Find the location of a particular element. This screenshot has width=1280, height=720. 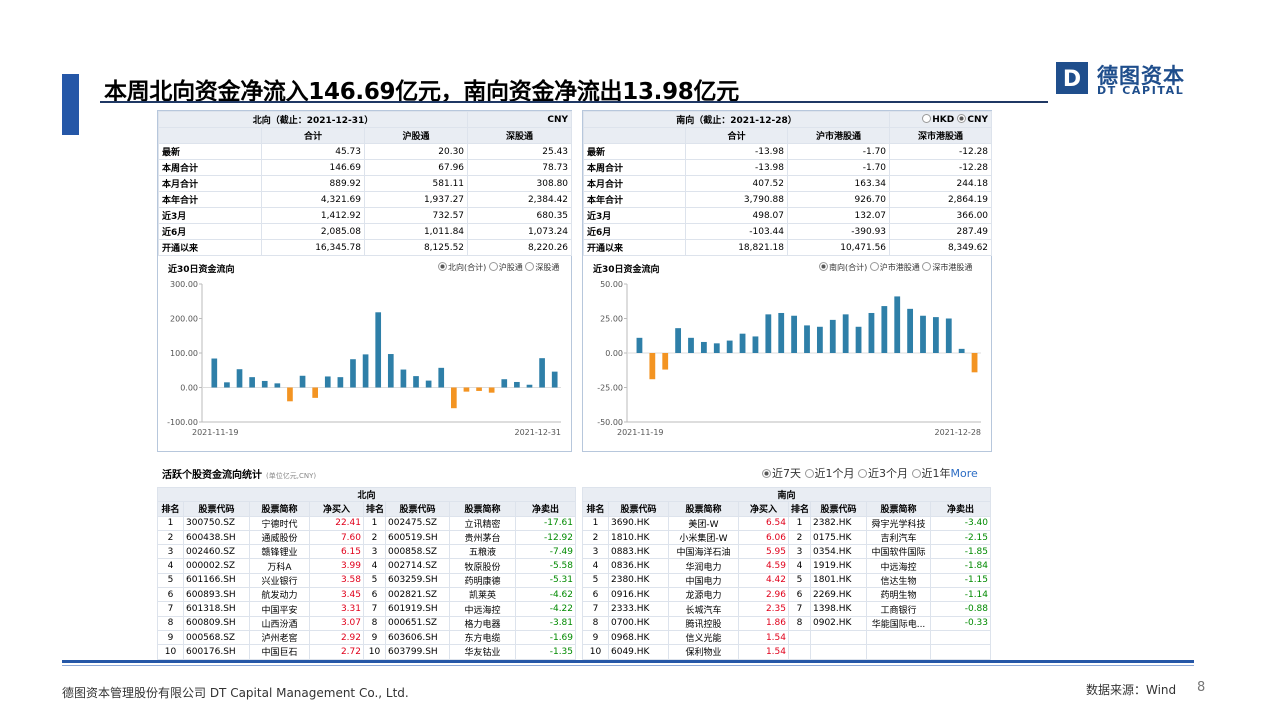

period-1y: 近1年 is located at coordinates (936, 473).